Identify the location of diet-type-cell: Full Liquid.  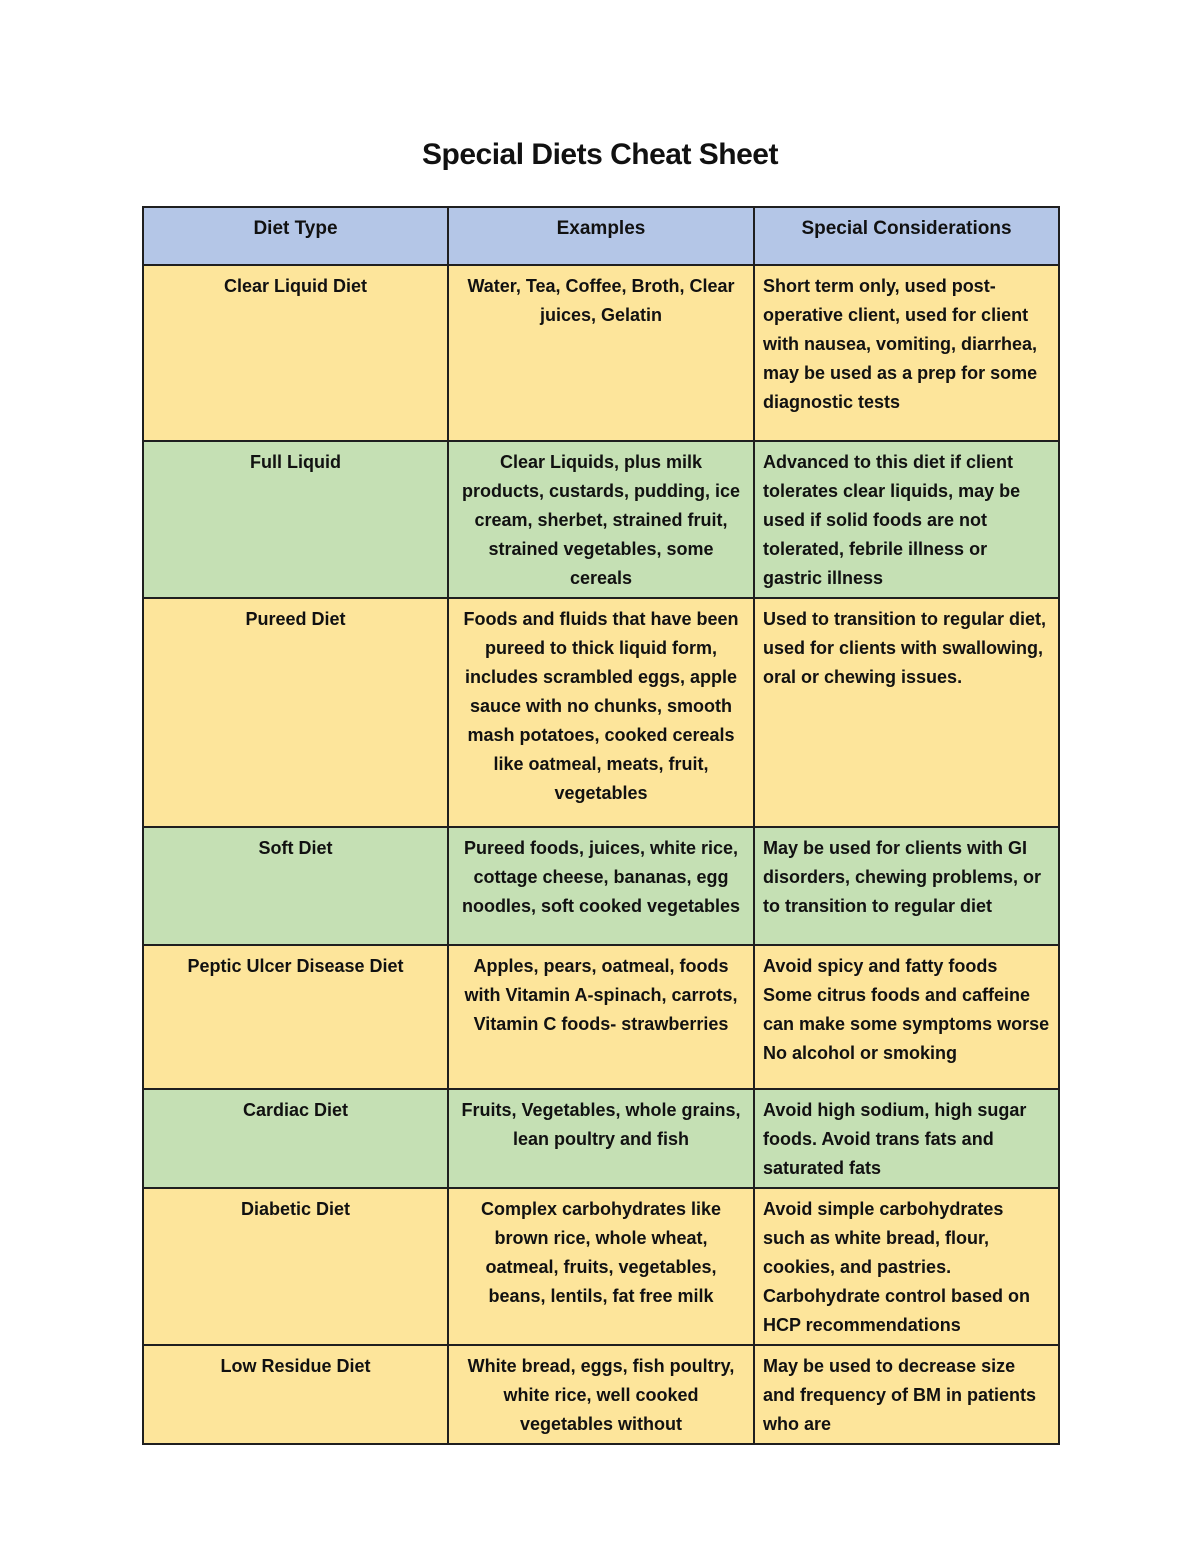
(295, 519).